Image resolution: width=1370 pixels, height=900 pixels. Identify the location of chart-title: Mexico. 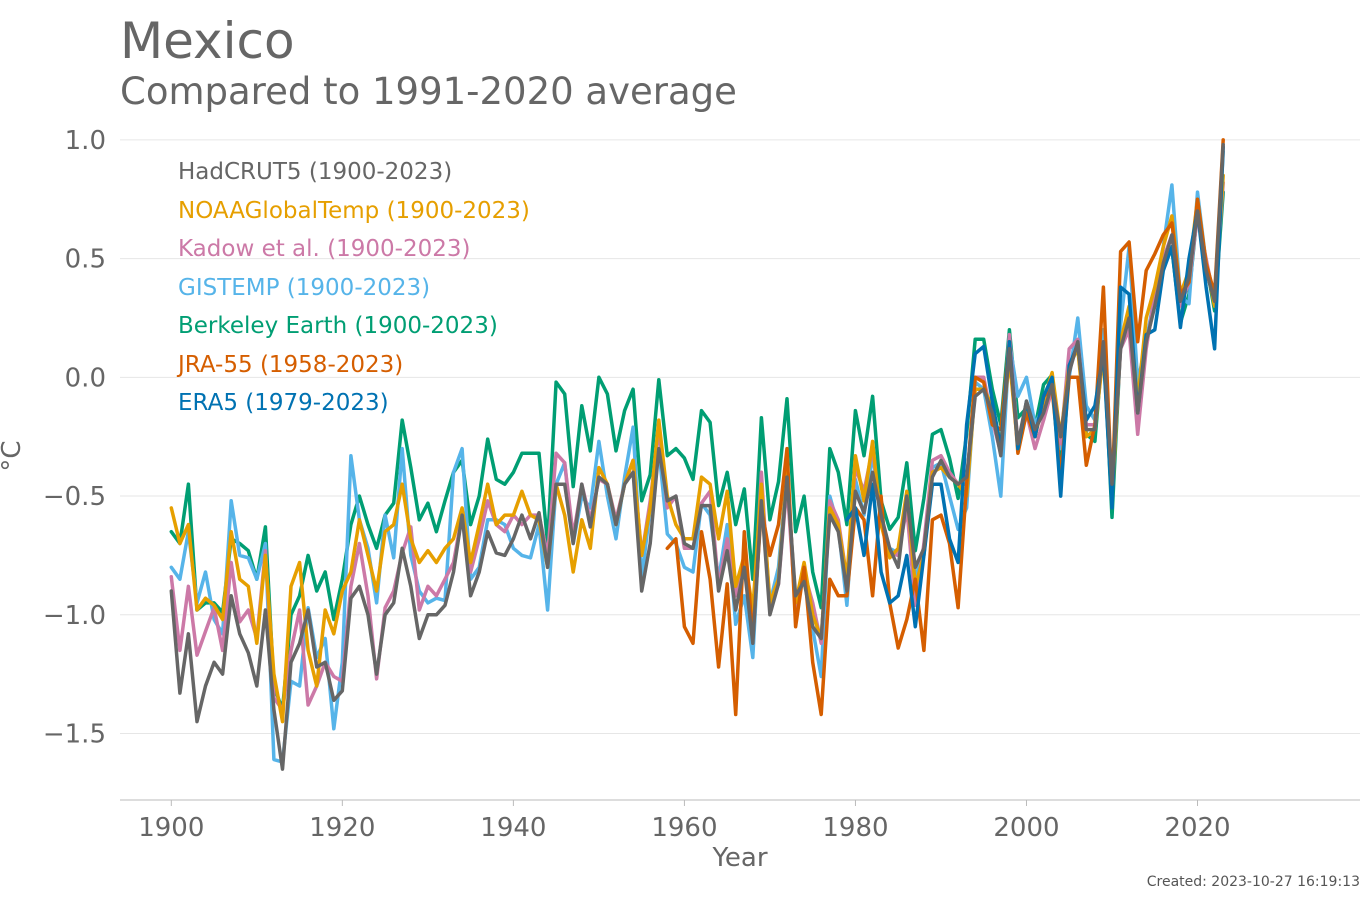
(207, 41).